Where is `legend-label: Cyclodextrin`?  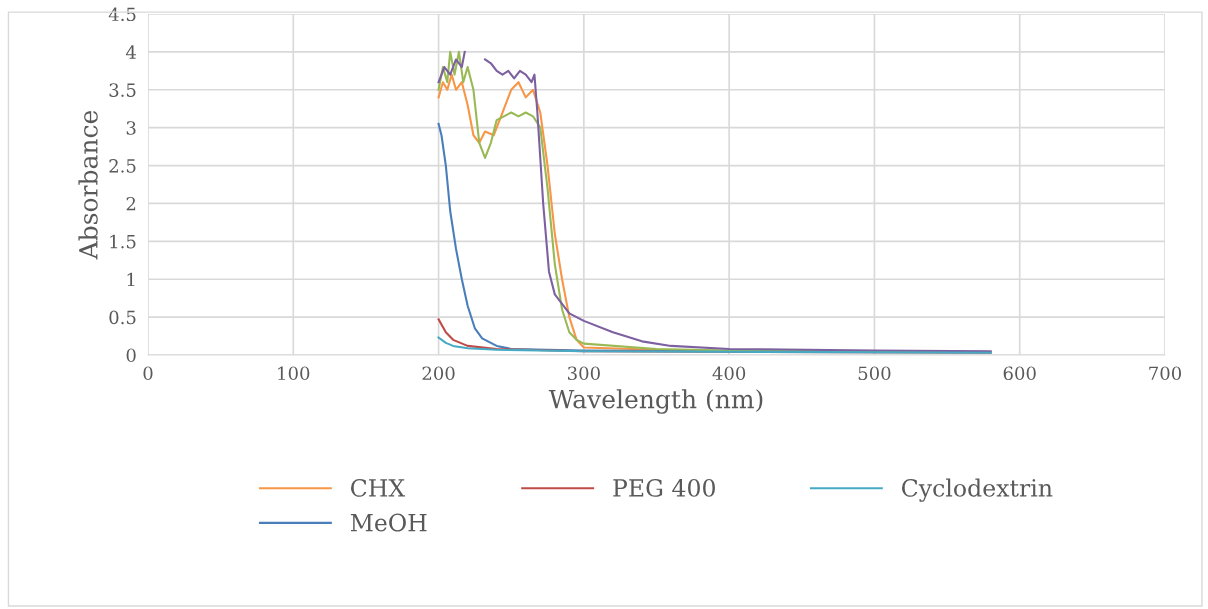 legend-label: Cyclodextrin is located at coordinates (977, 490).